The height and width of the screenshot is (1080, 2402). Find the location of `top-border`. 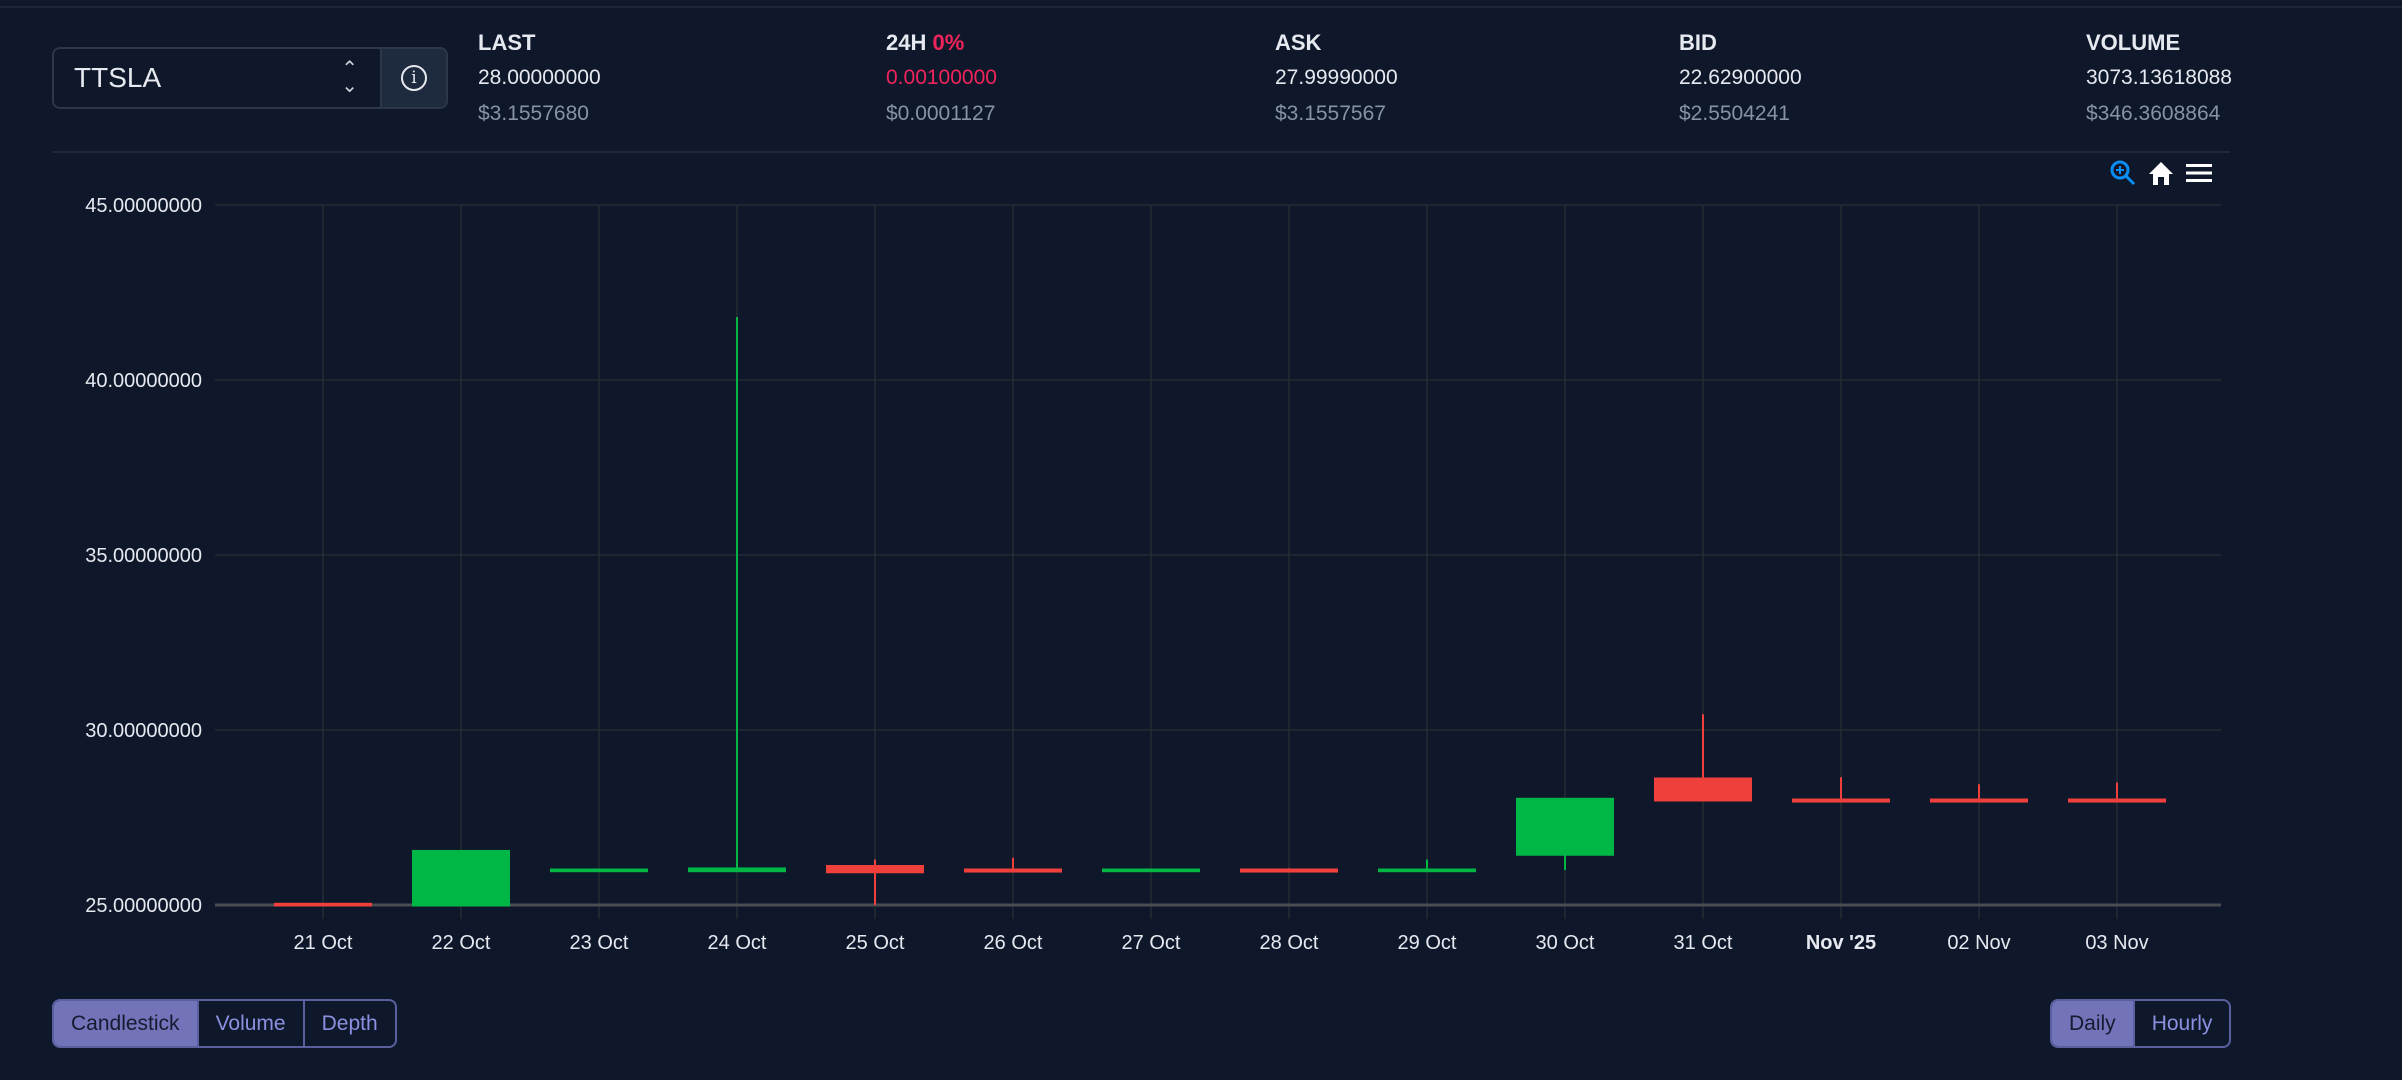

top-border is located at coordinates (1201, 7).